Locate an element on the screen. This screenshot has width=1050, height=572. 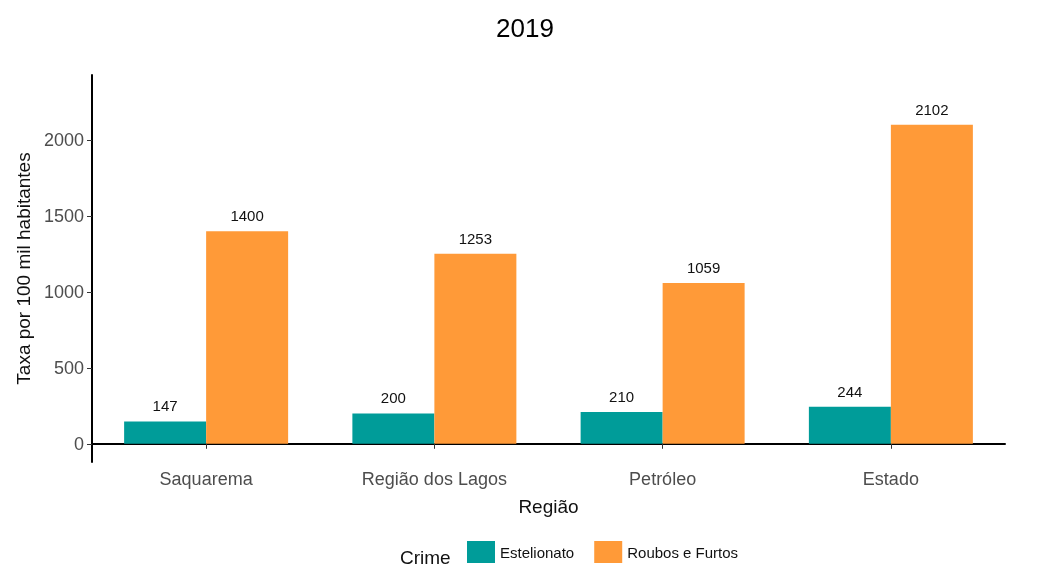
y-tick-label: 1500 is located at coordinates (63, 216).